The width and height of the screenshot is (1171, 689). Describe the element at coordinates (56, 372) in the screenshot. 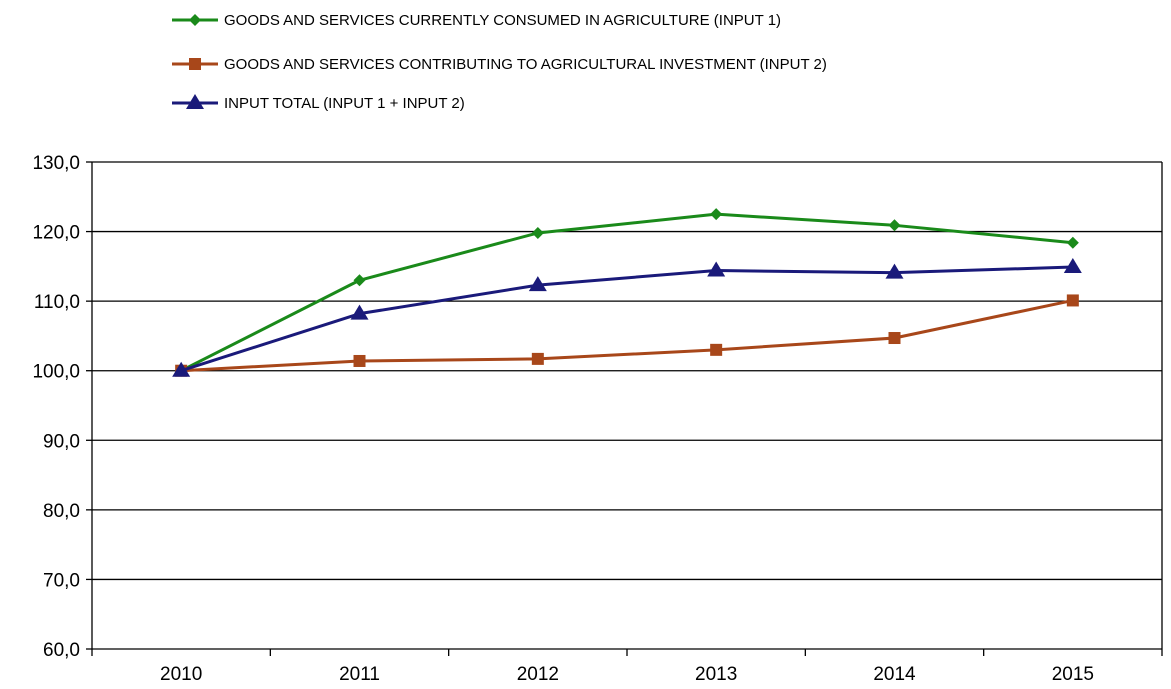

I see `y-tick-label: 100,0` at that location.